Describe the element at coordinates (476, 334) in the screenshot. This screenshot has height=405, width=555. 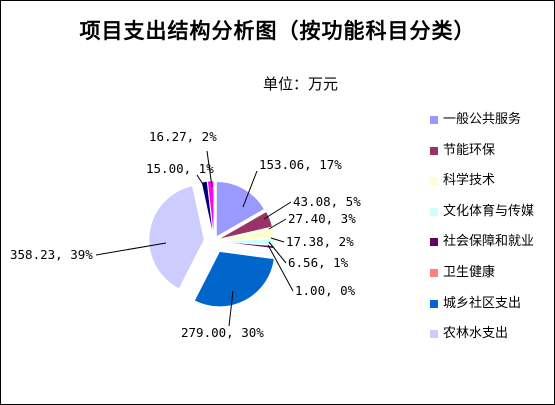
I see `legend-label: 农林水支出` at that location.